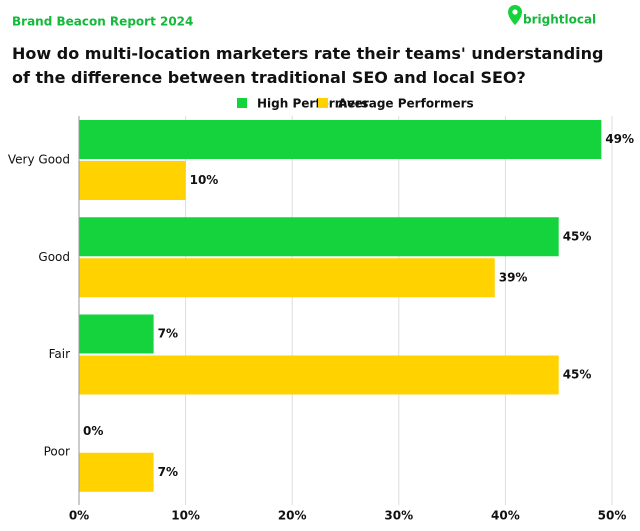  What do you see at coordinates (185, 516) in the screenshot?
I see `x-tick-label: 10%` at bounding box center [185, 516].